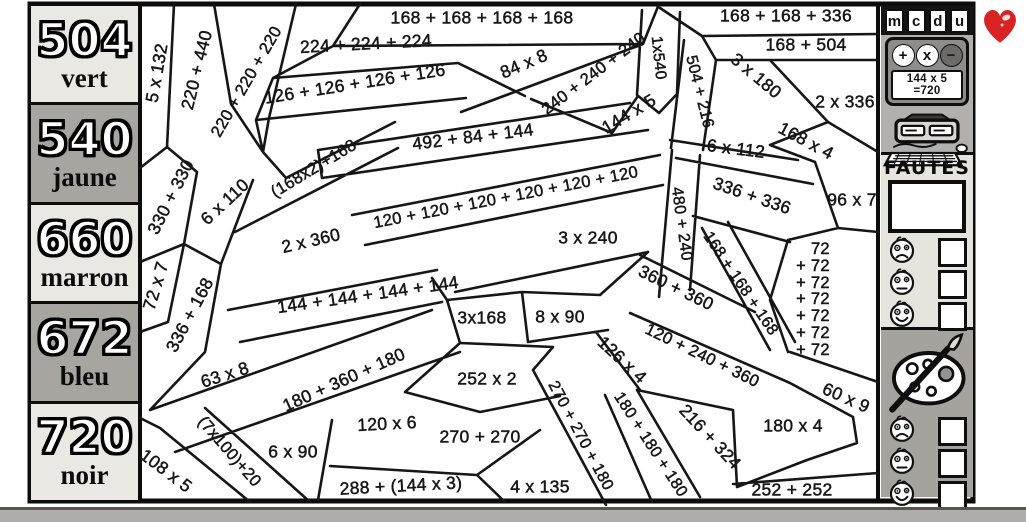 The height and width of the screenshot is (522, 1026). I want to click on minus-icon: −, so click(951, 55).